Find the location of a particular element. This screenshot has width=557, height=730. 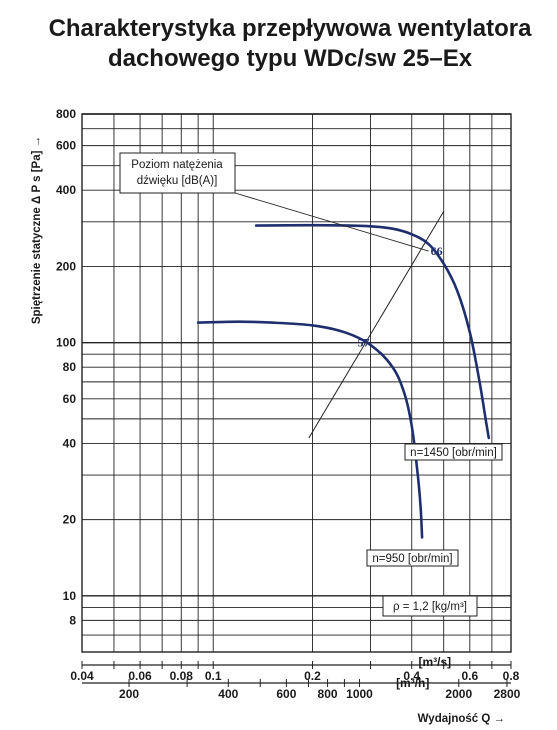

y-tick-label: 400 is located at coordinates (66, 190).